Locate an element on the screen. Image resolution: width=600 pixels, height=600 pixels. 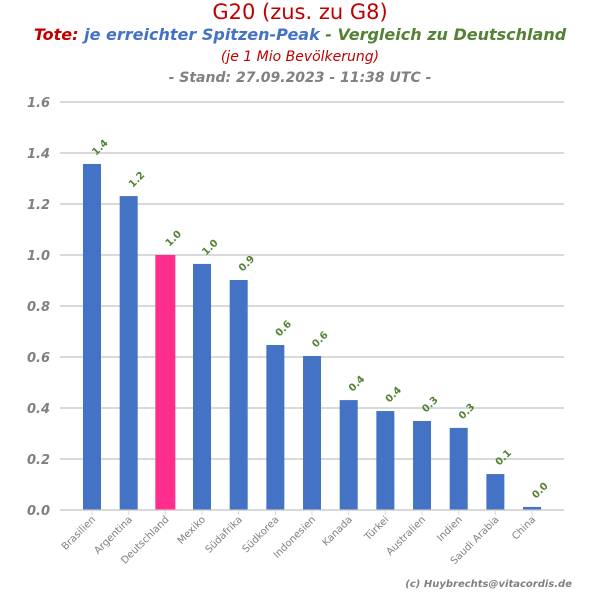
bar-deutschland is located at coordinates (165, 382).